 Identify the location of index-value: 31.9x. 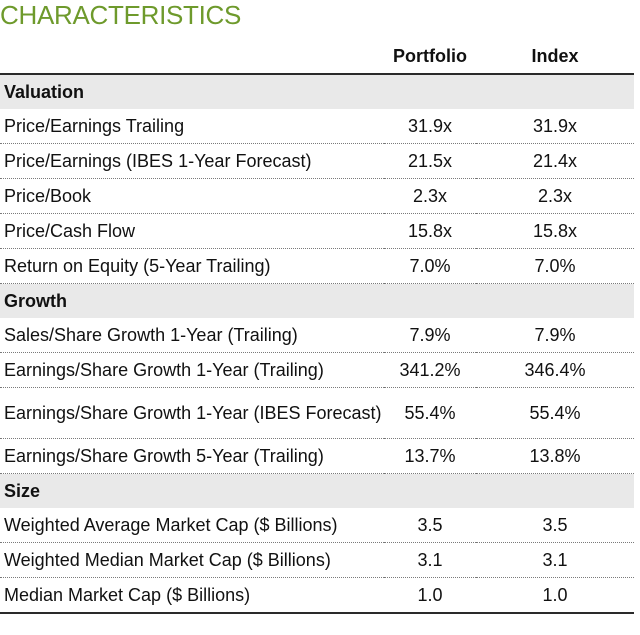
(555, 126).